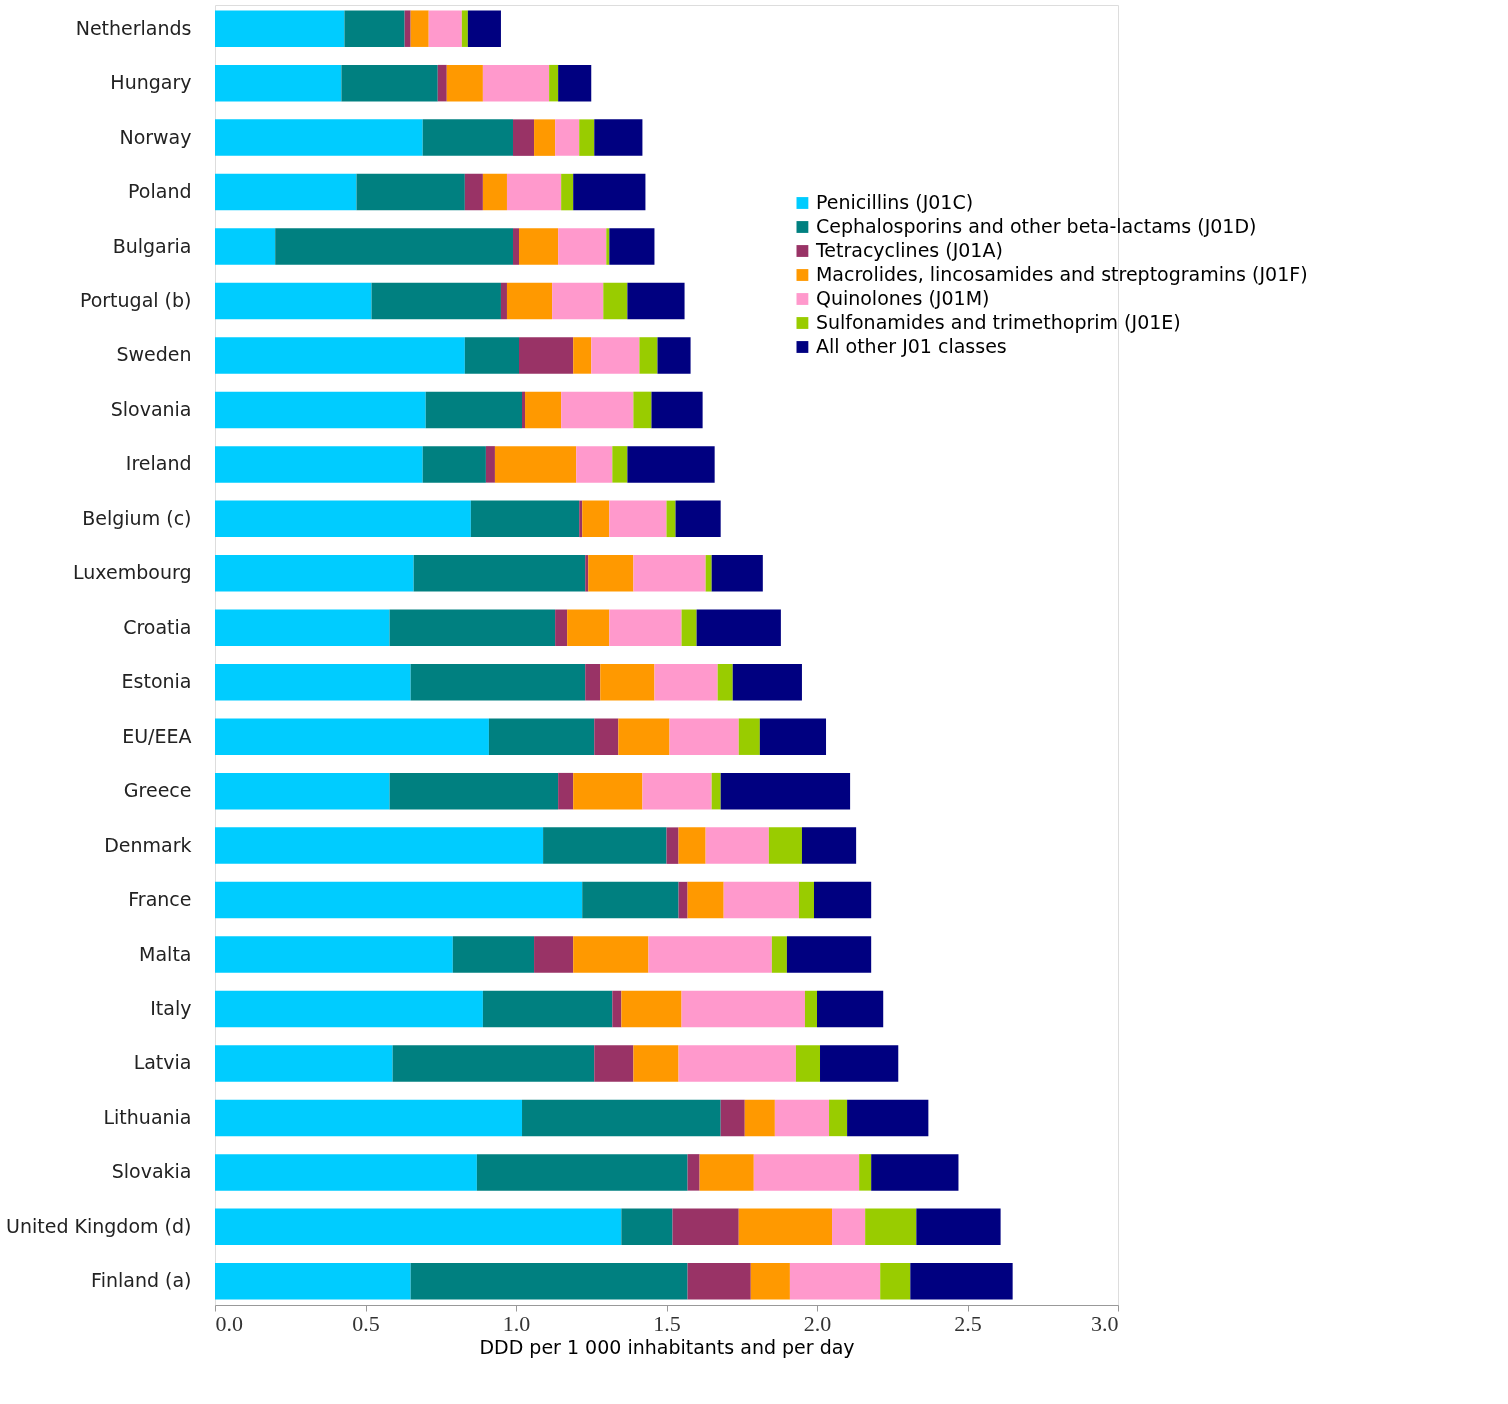 The width and height of the screenshot is (1508, 1404). I want to click on legend-label: Macrolides, lincosamides and streptogramins (J01F), so click(1061, 274).